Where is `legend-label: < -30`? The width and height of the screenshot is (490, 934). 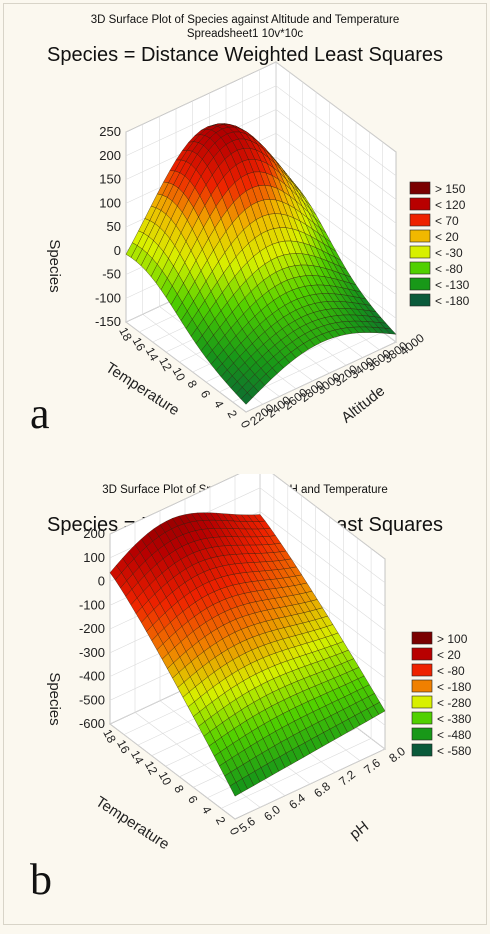
legend-label: < -30 is located at coordinates (449, 253).